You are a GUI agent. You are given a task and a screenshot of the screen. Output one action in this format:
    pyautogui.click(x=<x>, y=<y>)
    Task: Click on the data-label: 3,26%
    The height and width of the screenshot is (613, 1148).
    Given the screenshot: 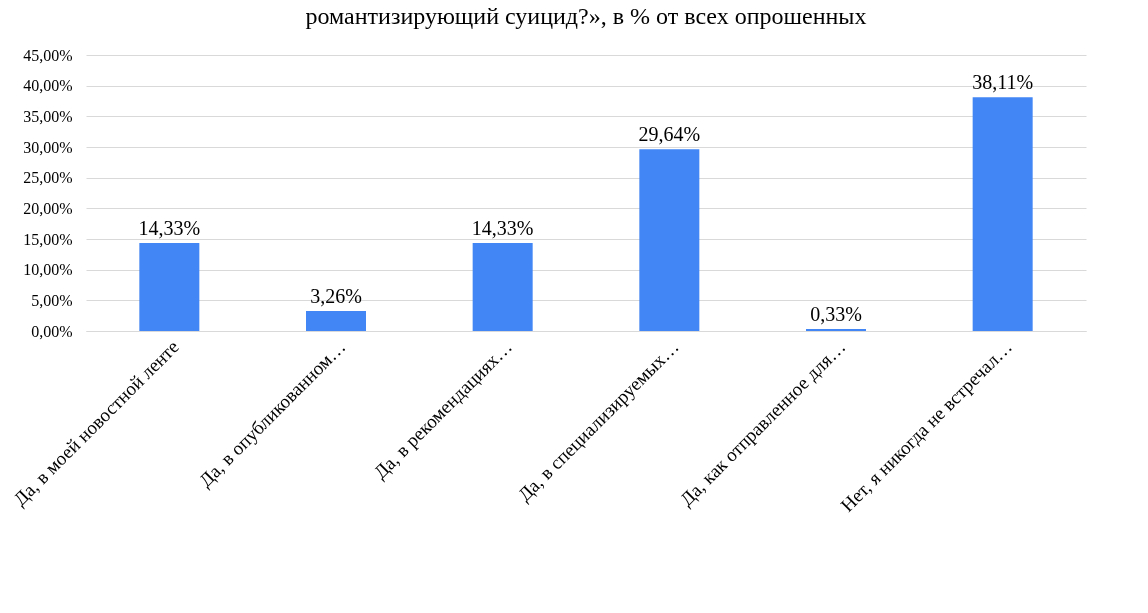 What is the action you would take?
    pyautogui.click(x=336, y=296)
    